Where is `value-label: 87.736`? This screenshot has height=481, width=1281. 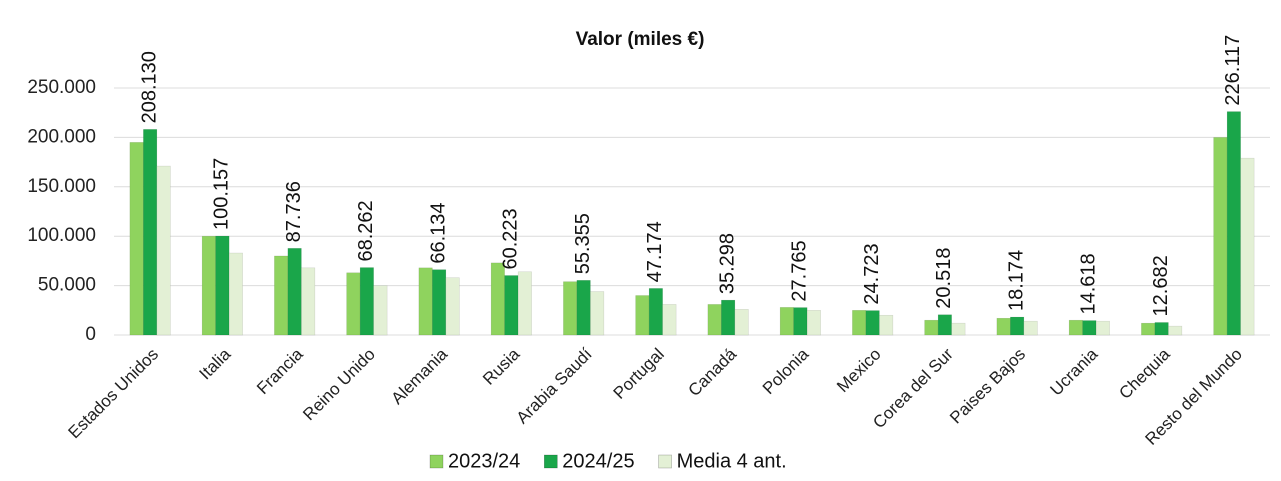 value-label: 87.736 is located at coordinates (294, 211).